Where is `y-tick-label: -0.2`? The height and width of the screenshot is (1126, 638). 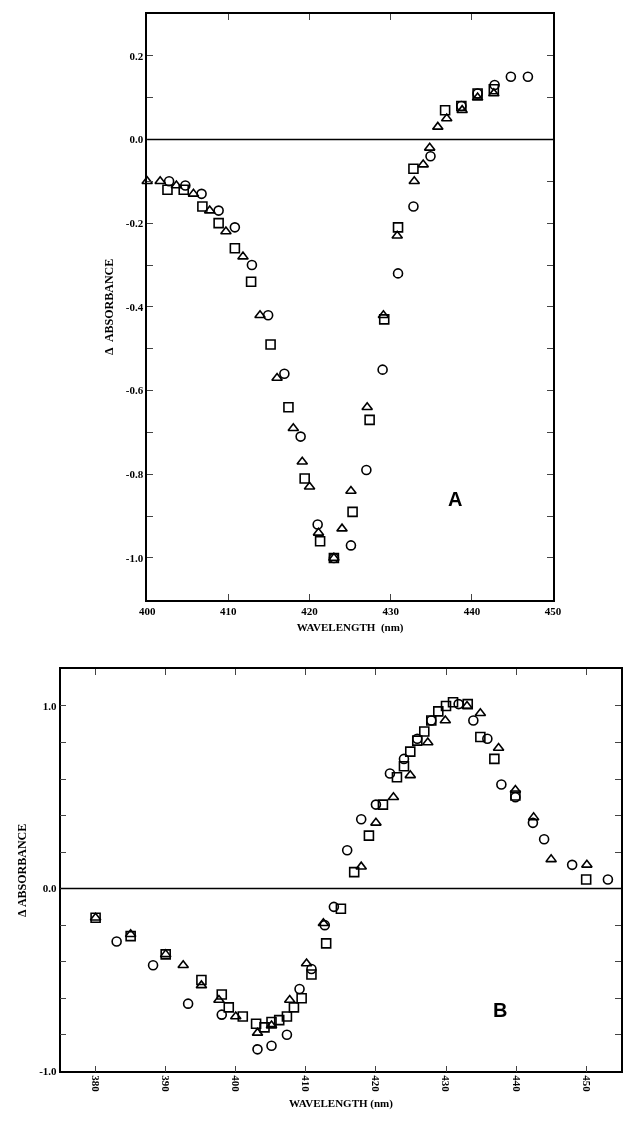
y-tick-label: -0.2 is located at coordinates (134, 223).